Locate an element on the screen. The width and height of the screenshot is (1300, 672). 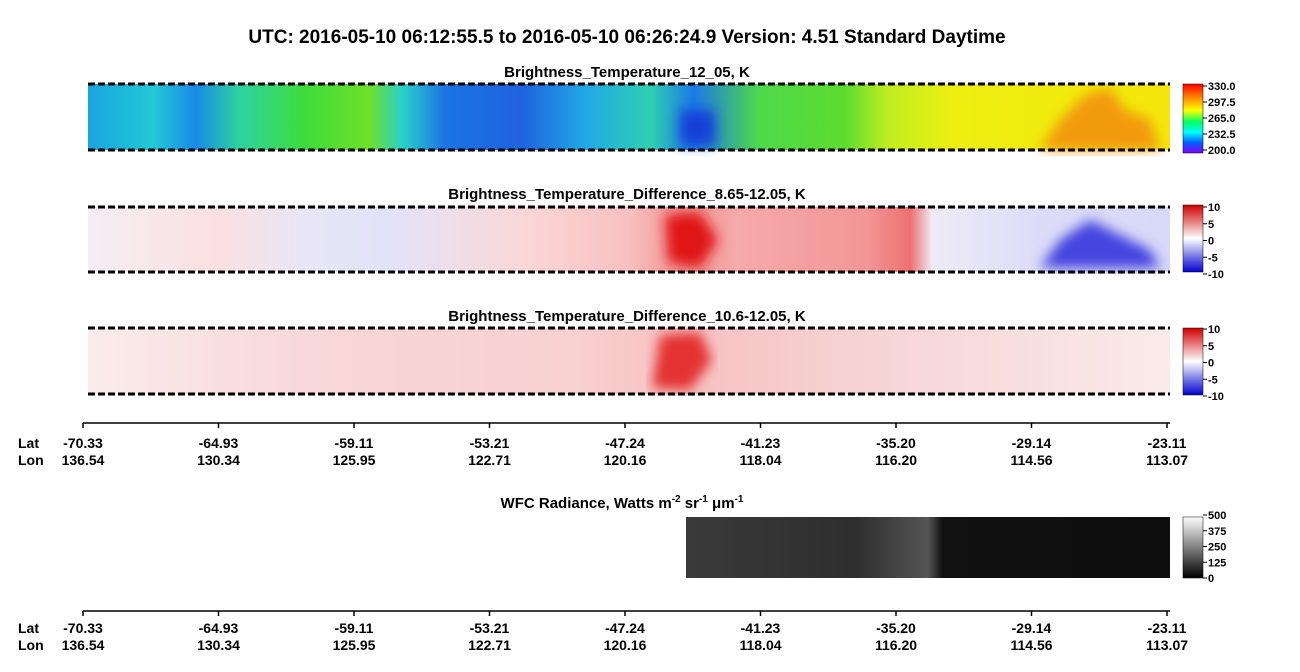
colorbar-label: 297.5 is located at coordinates (1222, 103).